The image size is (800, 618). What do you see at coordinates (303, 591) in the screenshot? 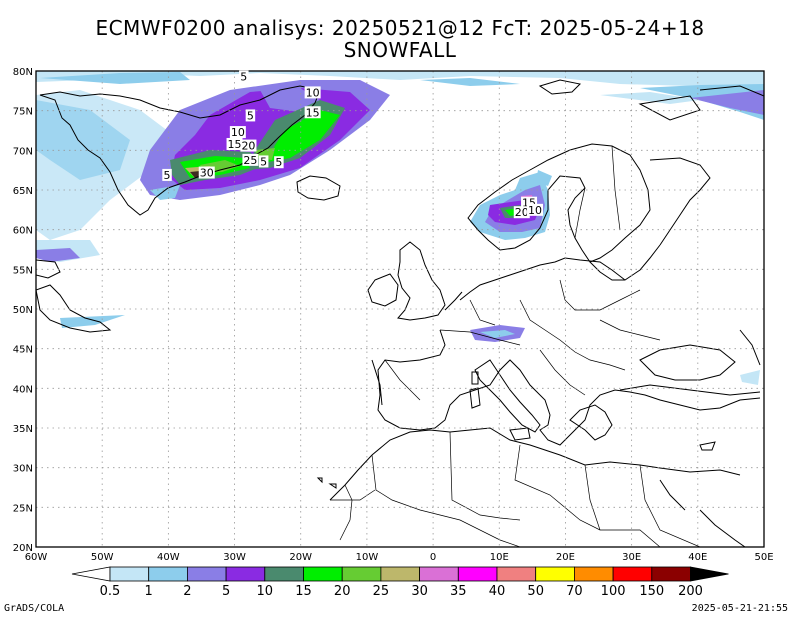
I see `colorbar-label: 15` at bounding box center [303, 591].